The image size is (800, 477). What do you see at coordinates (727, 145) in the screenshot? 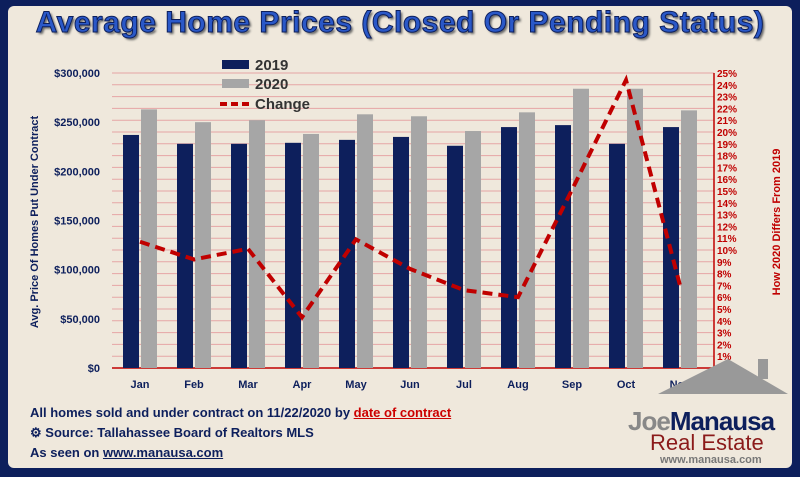
I see `y2-tick-label: 19%` at bounding box center [727, 145].